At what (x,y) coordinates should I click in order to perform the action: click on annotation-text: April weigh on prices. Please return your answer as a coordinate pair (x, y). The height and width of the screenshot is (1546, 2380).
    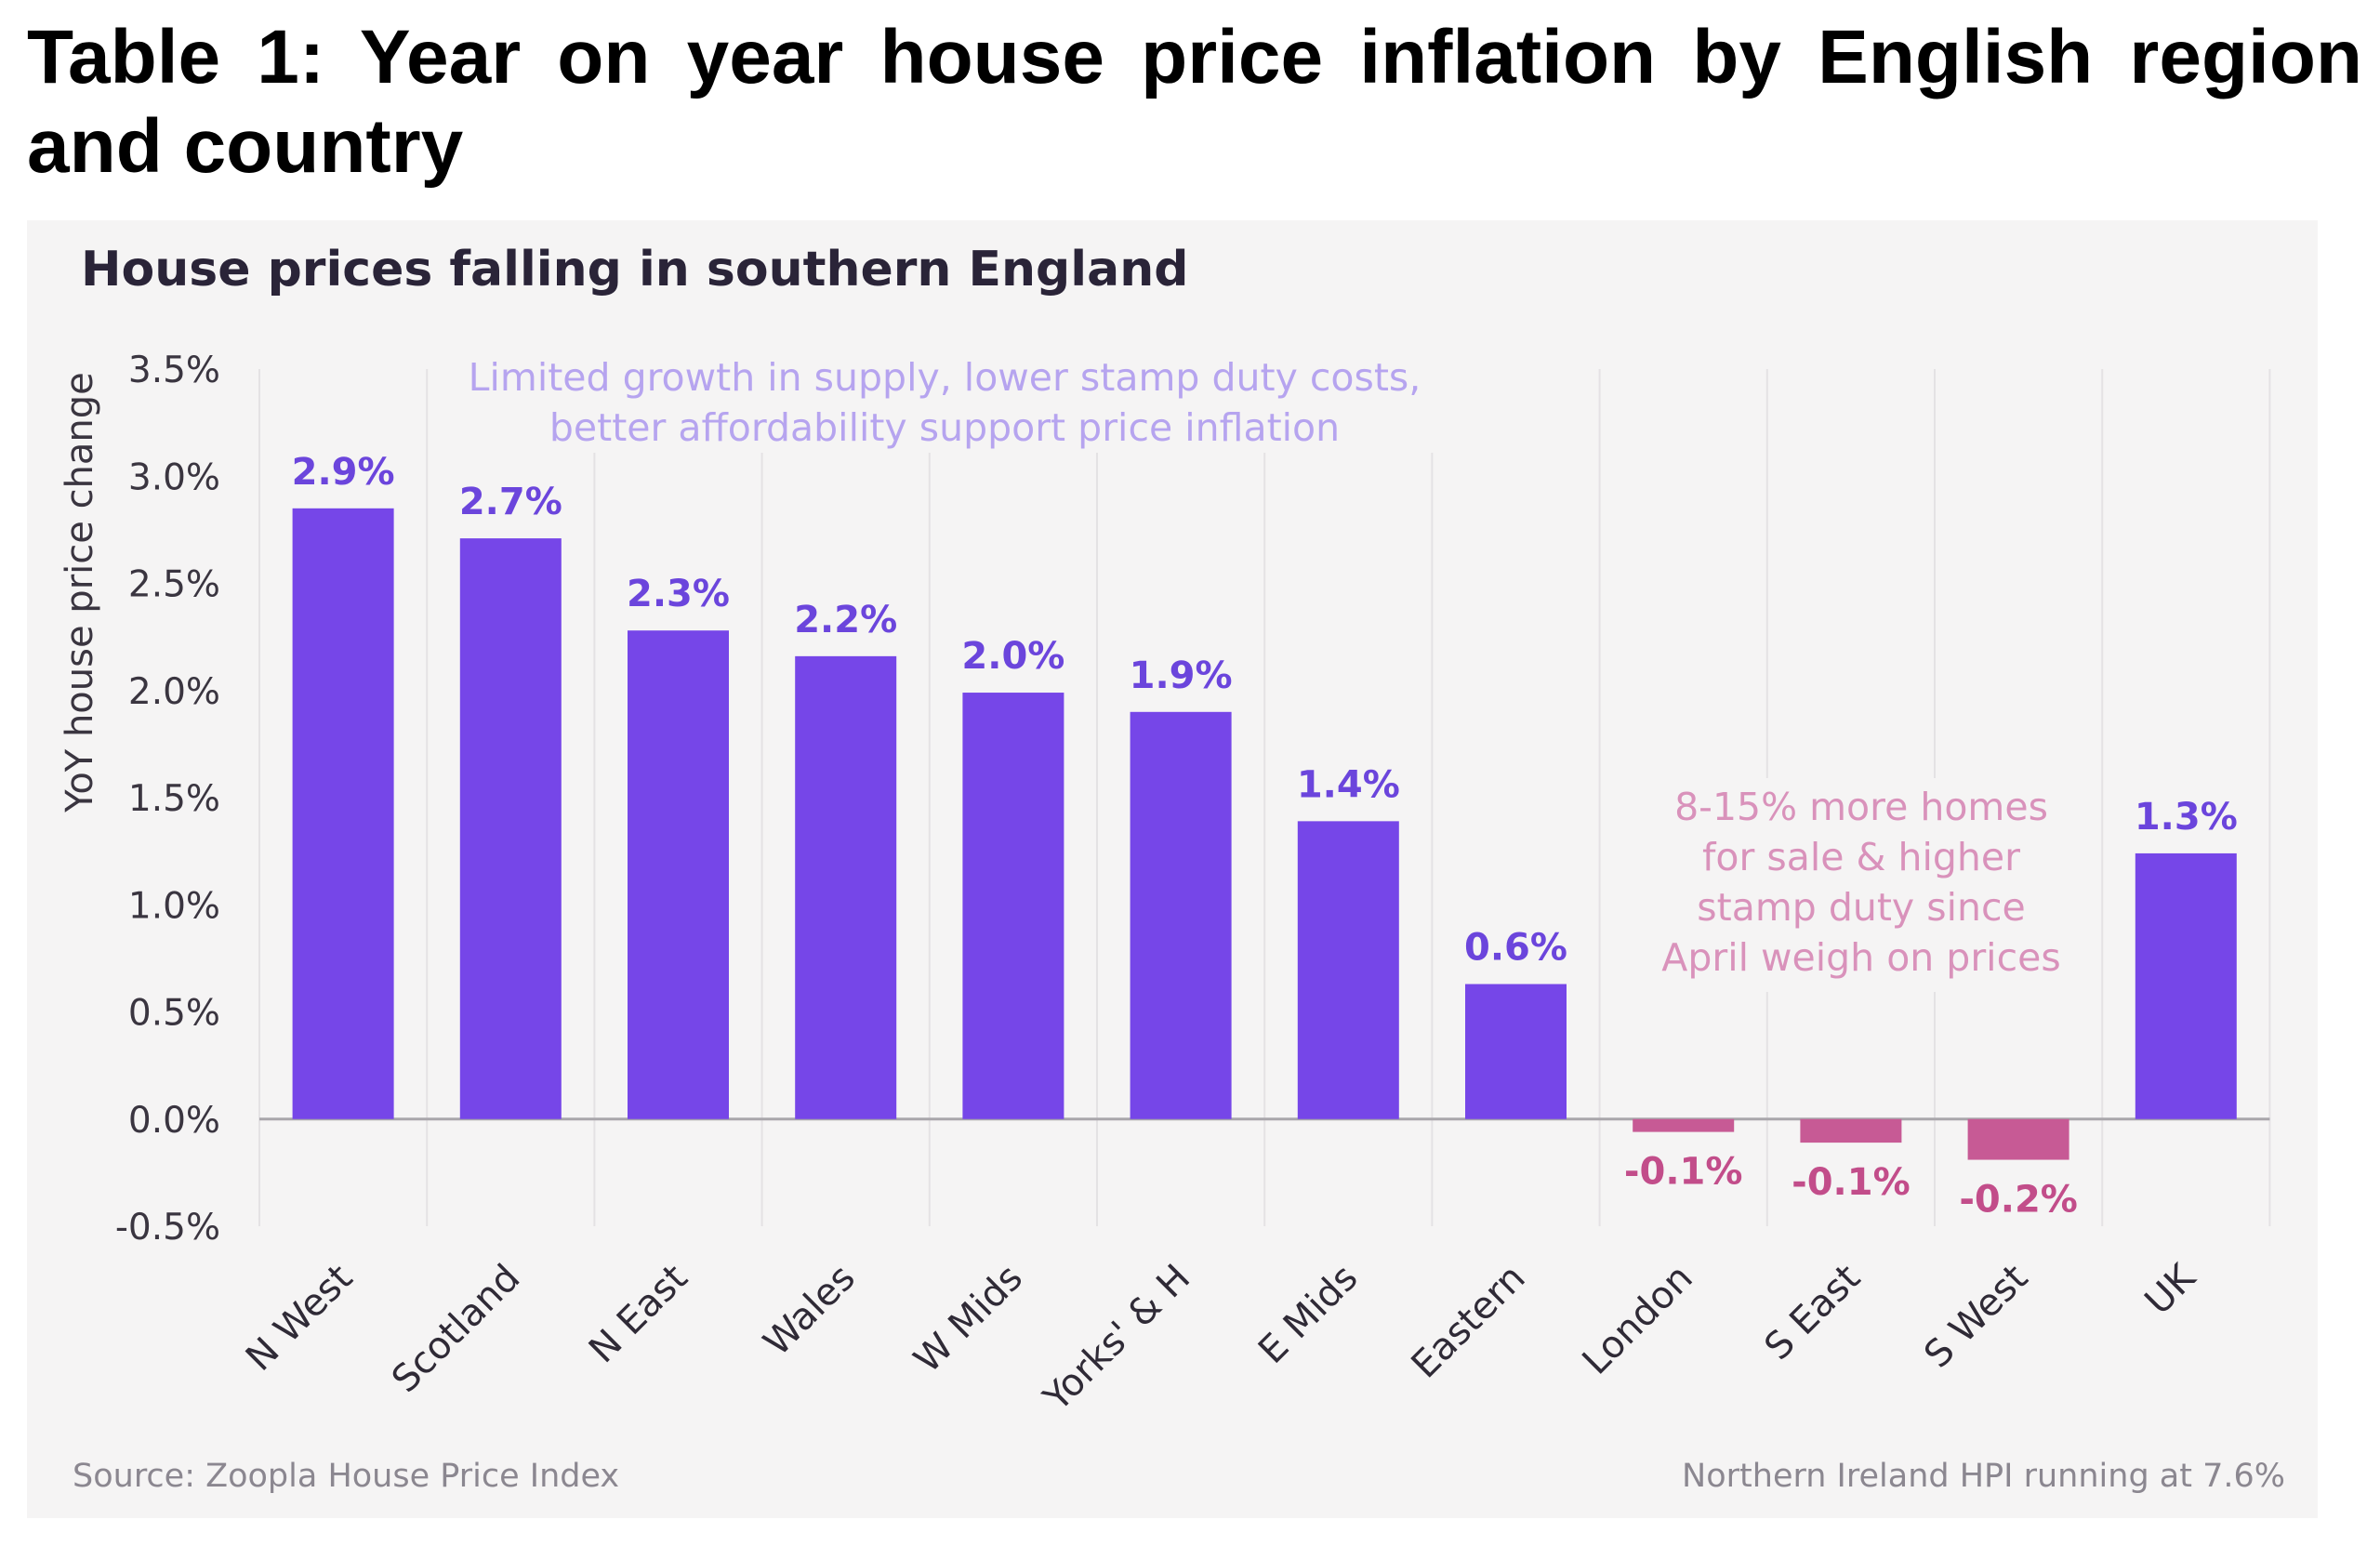
    Looking at the image, I should click on (1860, 957).